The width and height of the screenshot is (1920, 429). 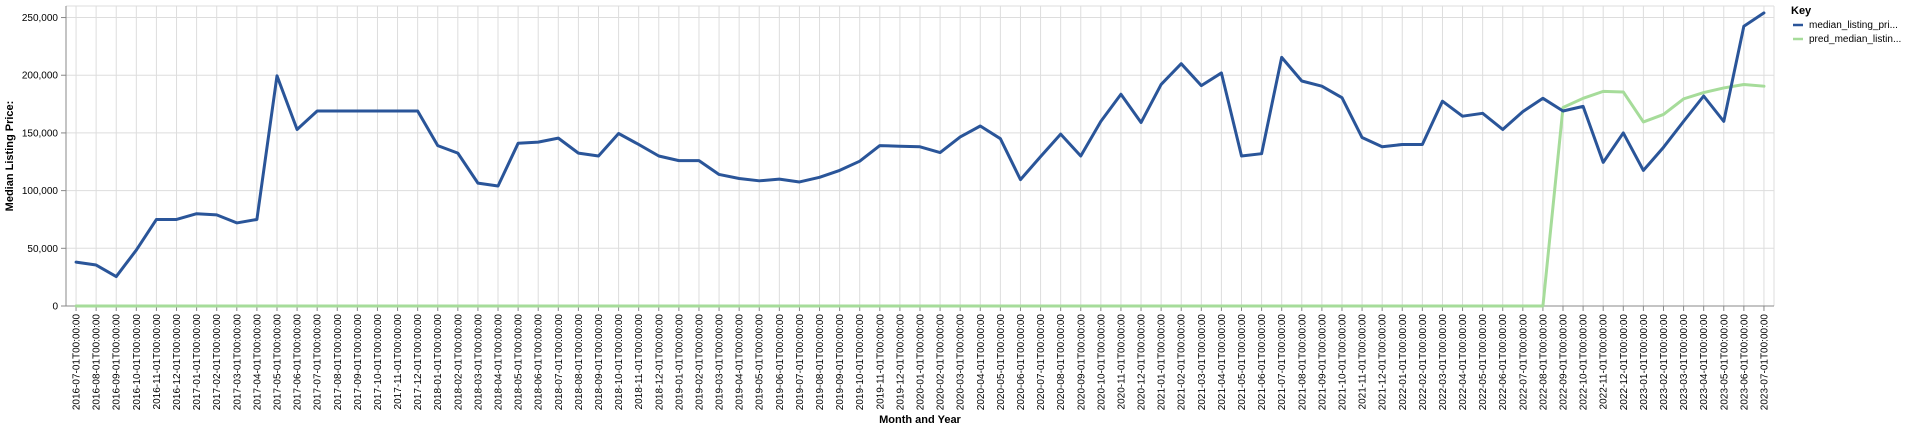 I want to click on x-tick-label: 2019-06-01T00:00:00, so click(x=780, y=362).